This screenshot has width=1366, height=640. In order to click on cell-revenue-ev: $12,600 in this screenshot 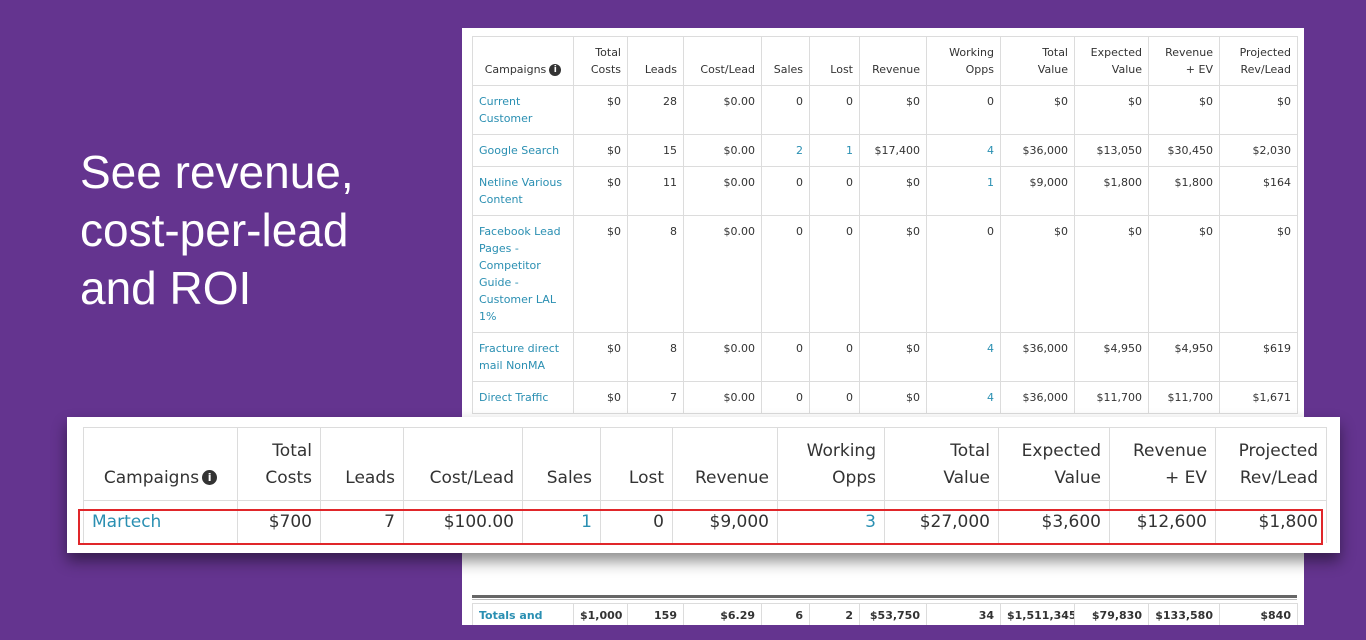, I will do `click(1162, 521)`.